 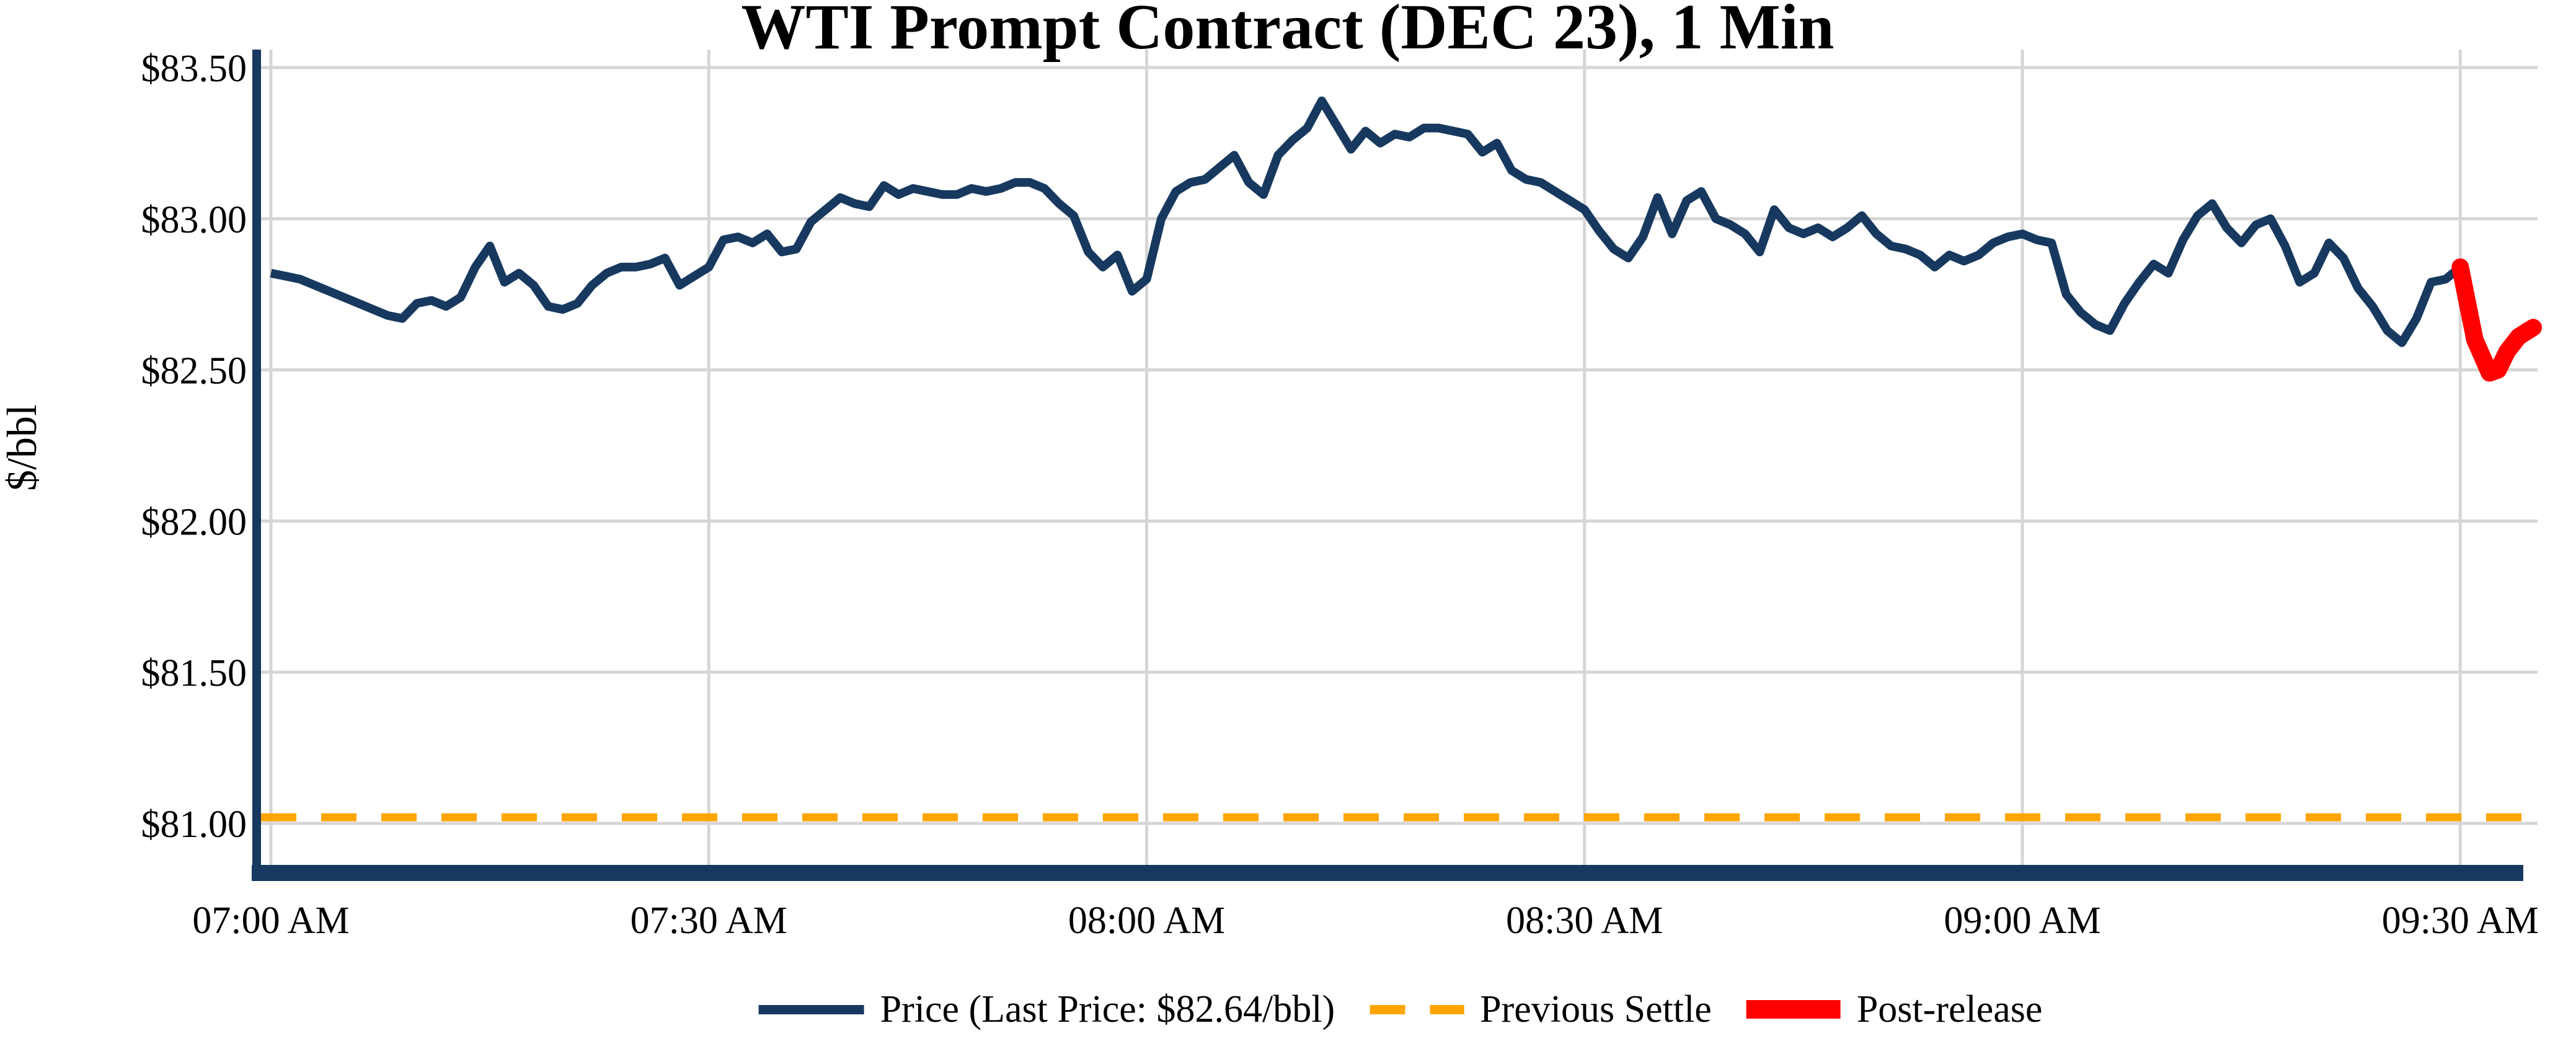 What do you see at coordinates (194, 673) in the screenshot?
I see `y-tick-label-4: $81.50` at bounding box center [194, 673].